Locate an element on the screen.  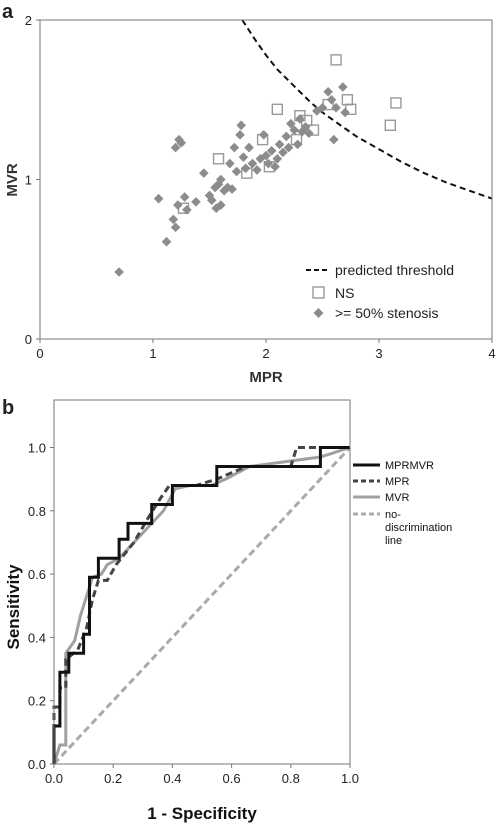
panel-b-legend: MPRMVR MPR MVR no- discrimination line is located at coordinates (404, 503).